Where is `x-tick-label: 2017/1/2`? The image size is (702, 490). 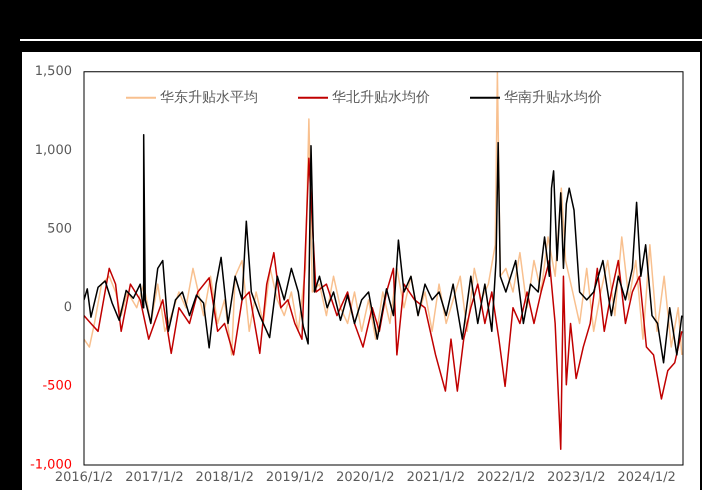
x-tick-label: 2017/1/2 is located at coordinates (154, 478).